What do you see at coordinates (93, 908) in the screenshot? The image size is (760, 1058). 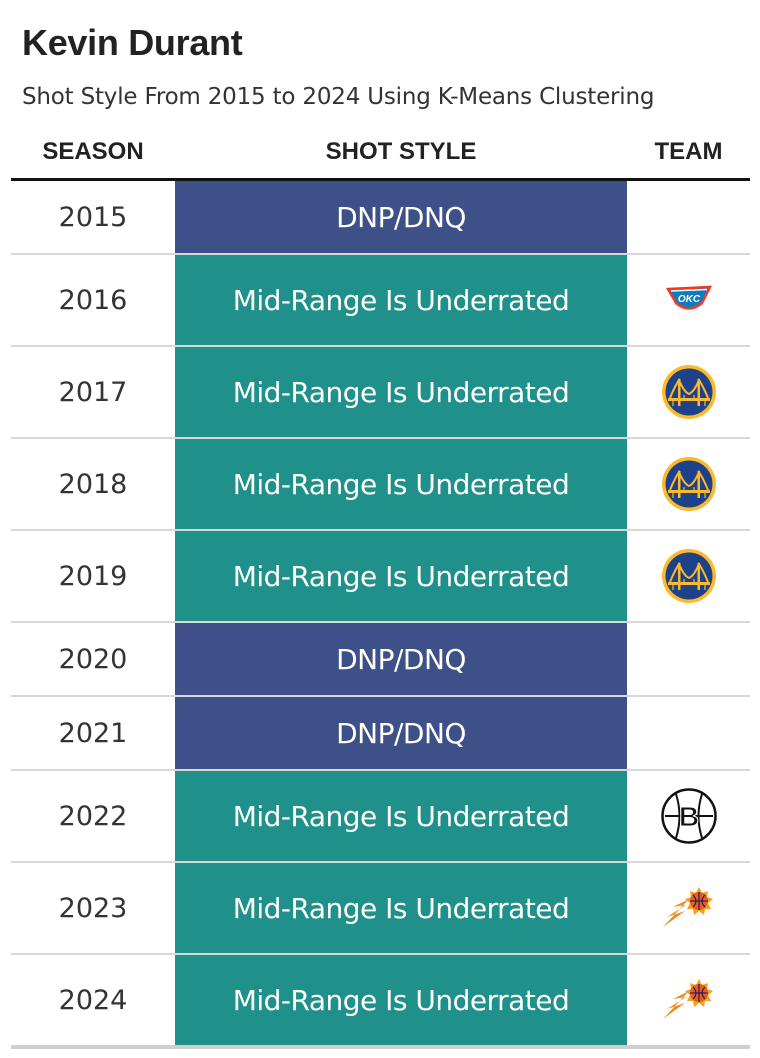 I see `season-cell: 2023` at bounding box center [93, 908].